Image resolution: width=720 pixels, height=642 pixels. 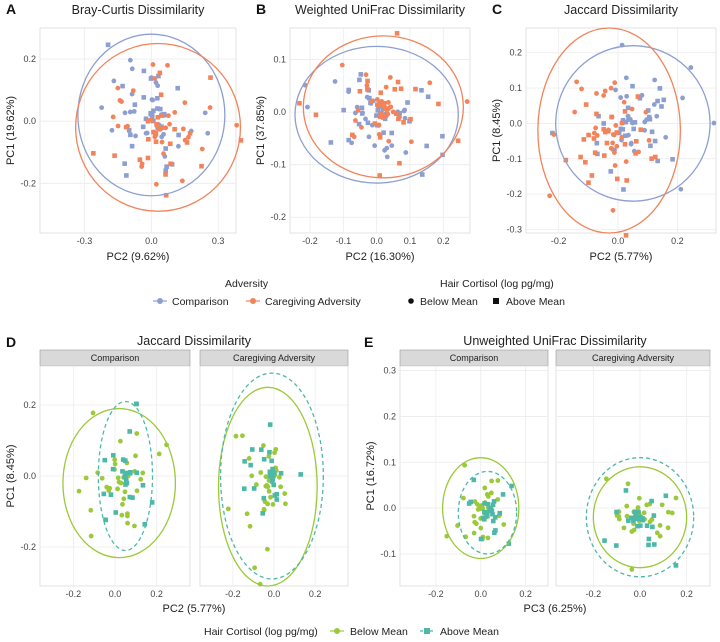 What do you see at coordinates (515, 53) in the screenshot?
I see `y-tick-label: 0.2` at bounding box center [515, 53].